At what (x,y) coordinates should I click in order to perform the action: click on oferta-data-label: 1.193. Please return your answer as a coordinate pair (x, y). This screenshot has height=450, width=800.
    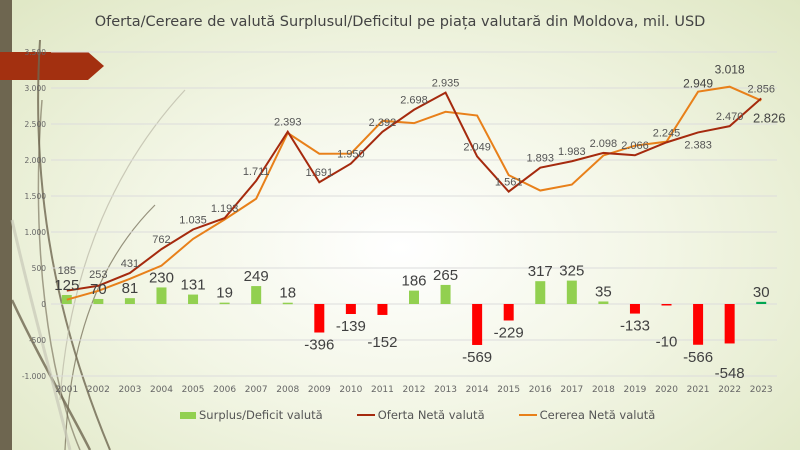
    Looking at the image, I should click on (225, 209).